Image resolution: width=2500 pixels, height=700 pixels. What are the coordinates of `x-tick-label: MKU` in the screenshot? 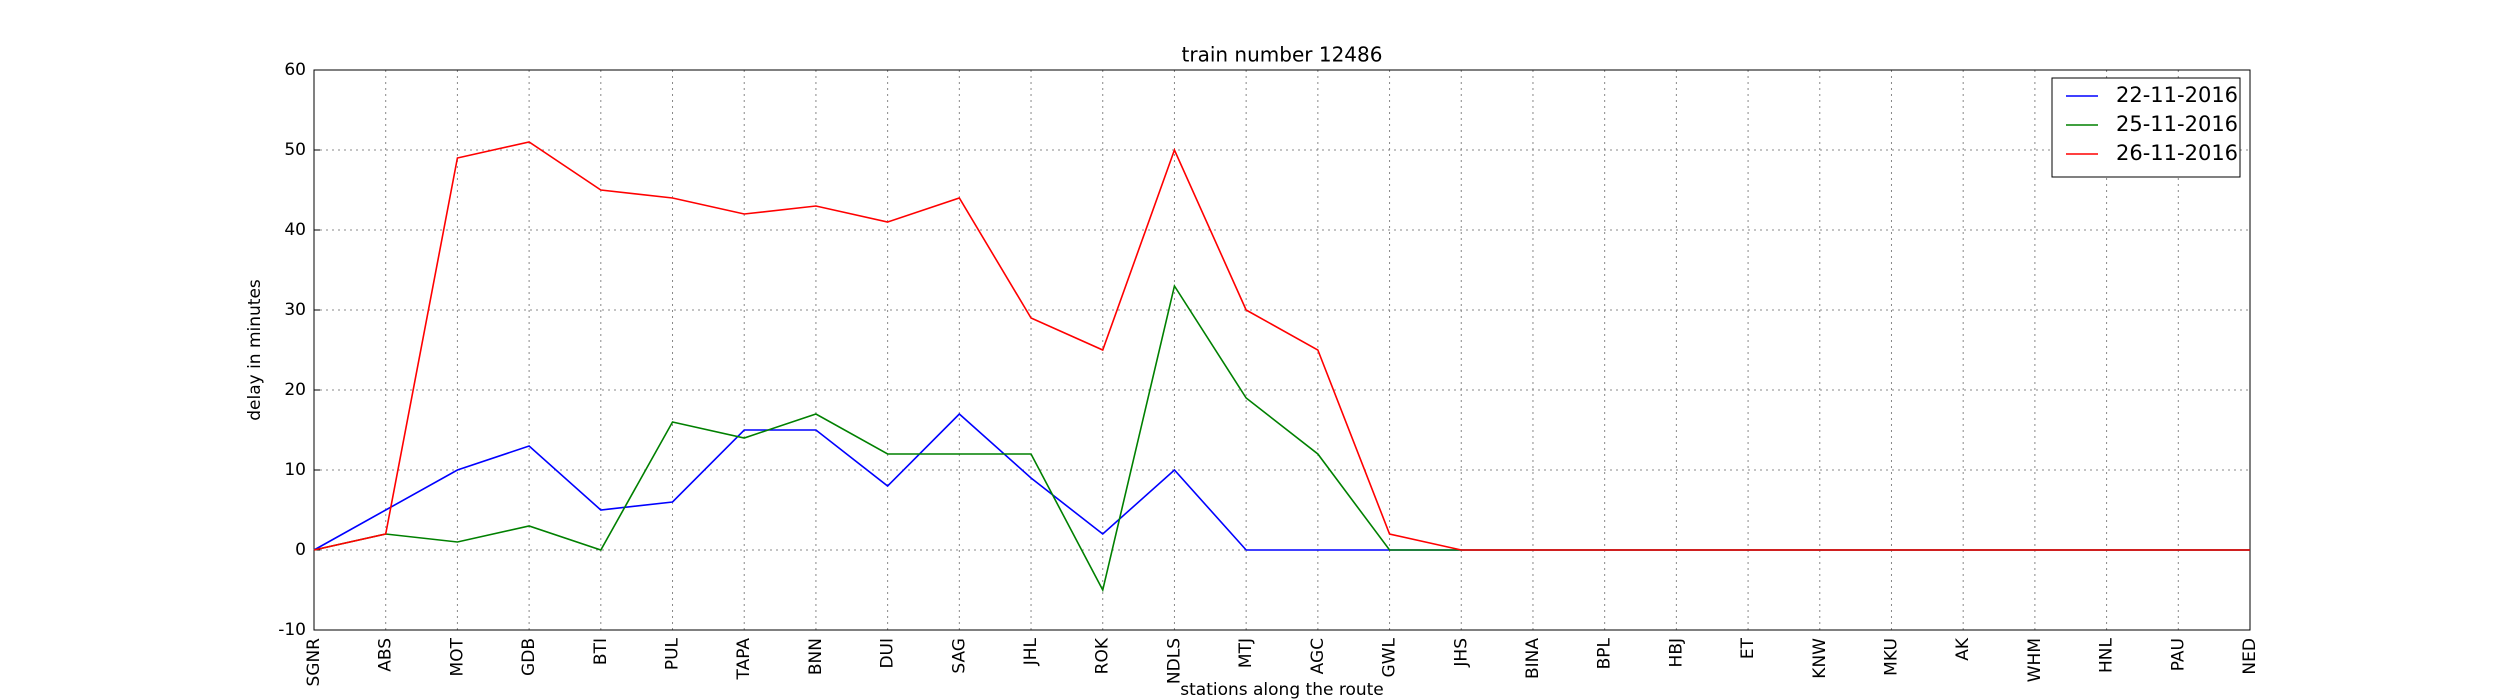 It's located at (1891, 657).